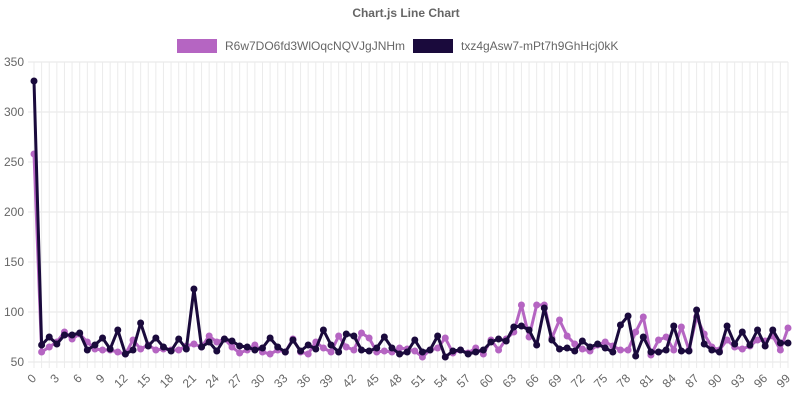  What do you see at coordinates (540, 46) in the screenshot?
I see `legend-label-series-2: txz4gAsw7-mPt7h9GhHcj0kK` at bounding box center [540, 46].